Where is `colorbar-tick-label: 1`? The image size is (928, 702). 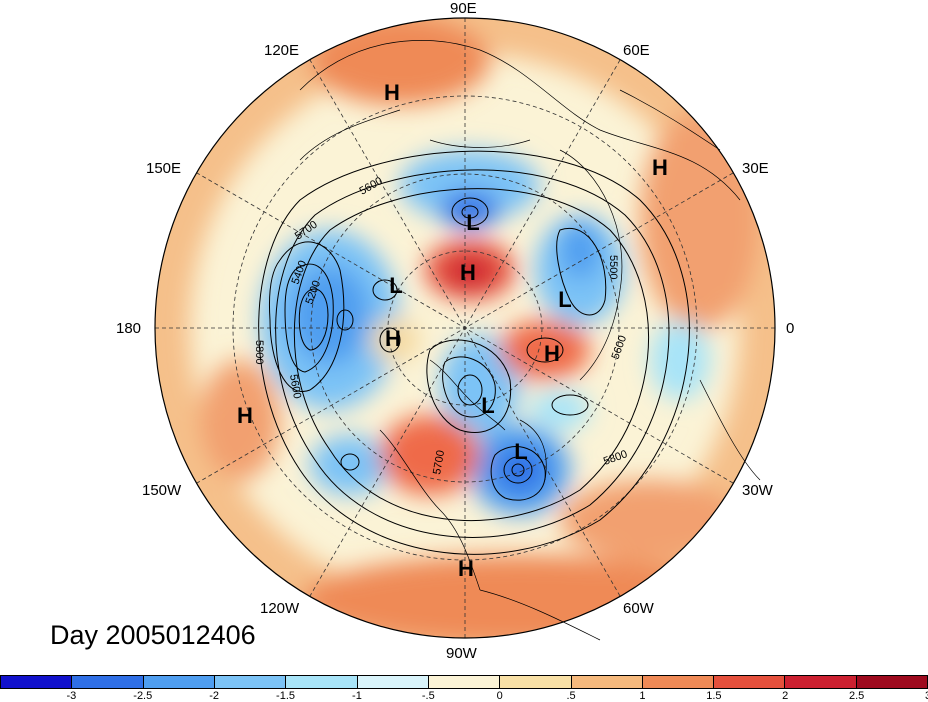
colorbar-tick-label: 1 is located at coordinates (642, 696).